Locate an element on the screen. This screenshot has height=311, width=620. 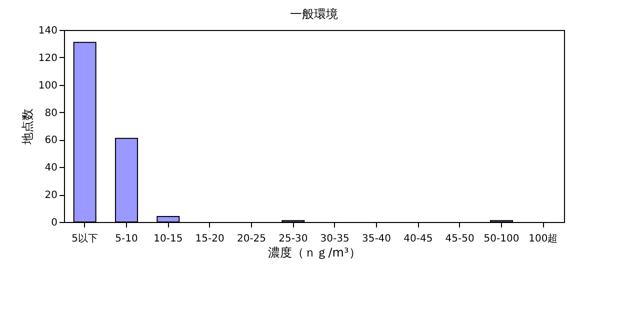
y-tick-label: 80 is located at coordinates (51, 113).